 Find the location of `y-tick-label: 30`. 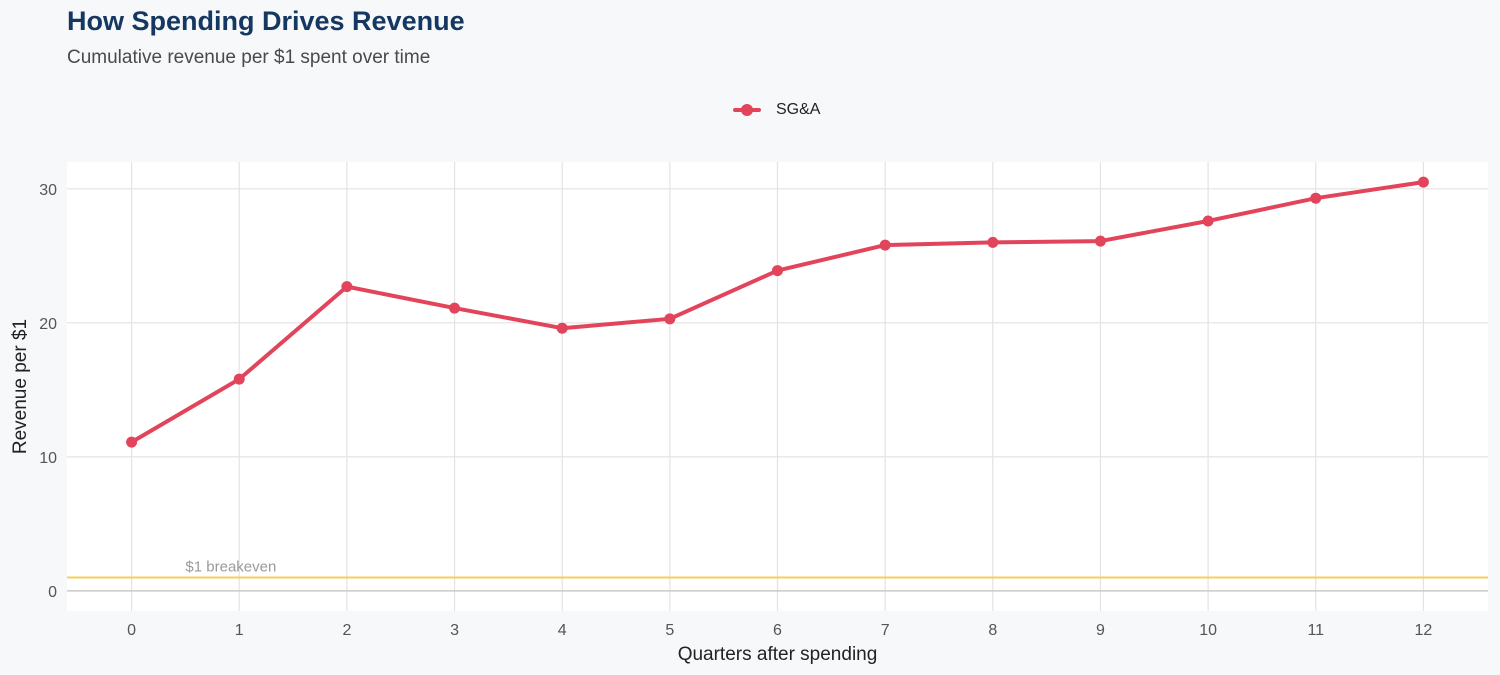

y-tick-label: 30 is located at coordinates (48, 190).